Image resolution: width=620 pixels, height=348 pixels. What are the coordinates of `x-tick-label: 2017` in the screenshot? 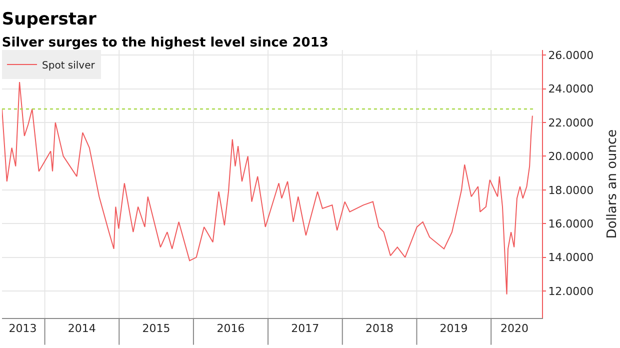 It's located at (305, 329).